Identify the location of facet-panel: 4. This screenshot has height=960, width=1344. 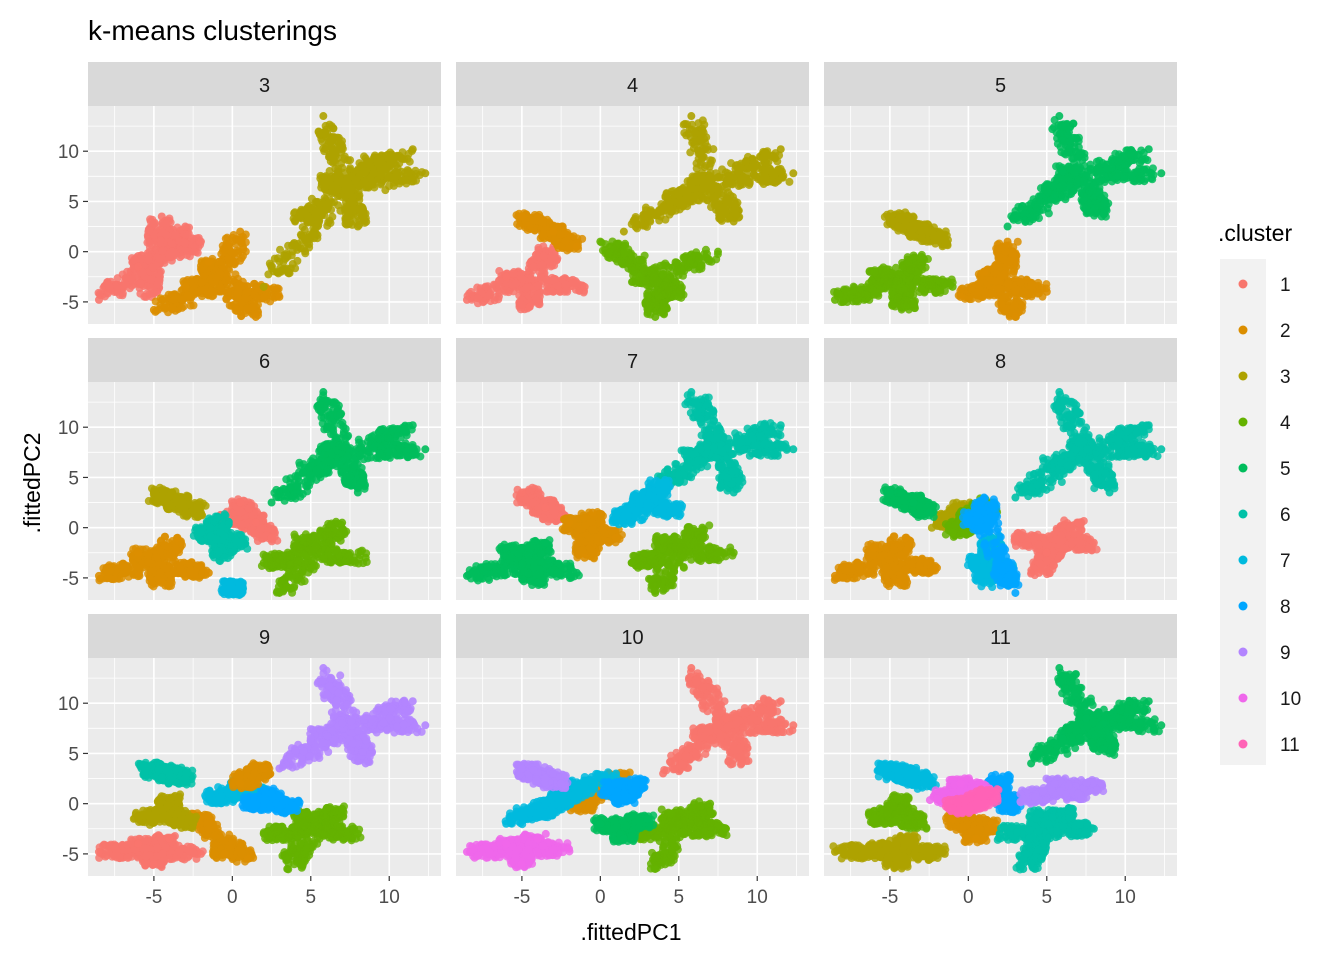
(632, 193).